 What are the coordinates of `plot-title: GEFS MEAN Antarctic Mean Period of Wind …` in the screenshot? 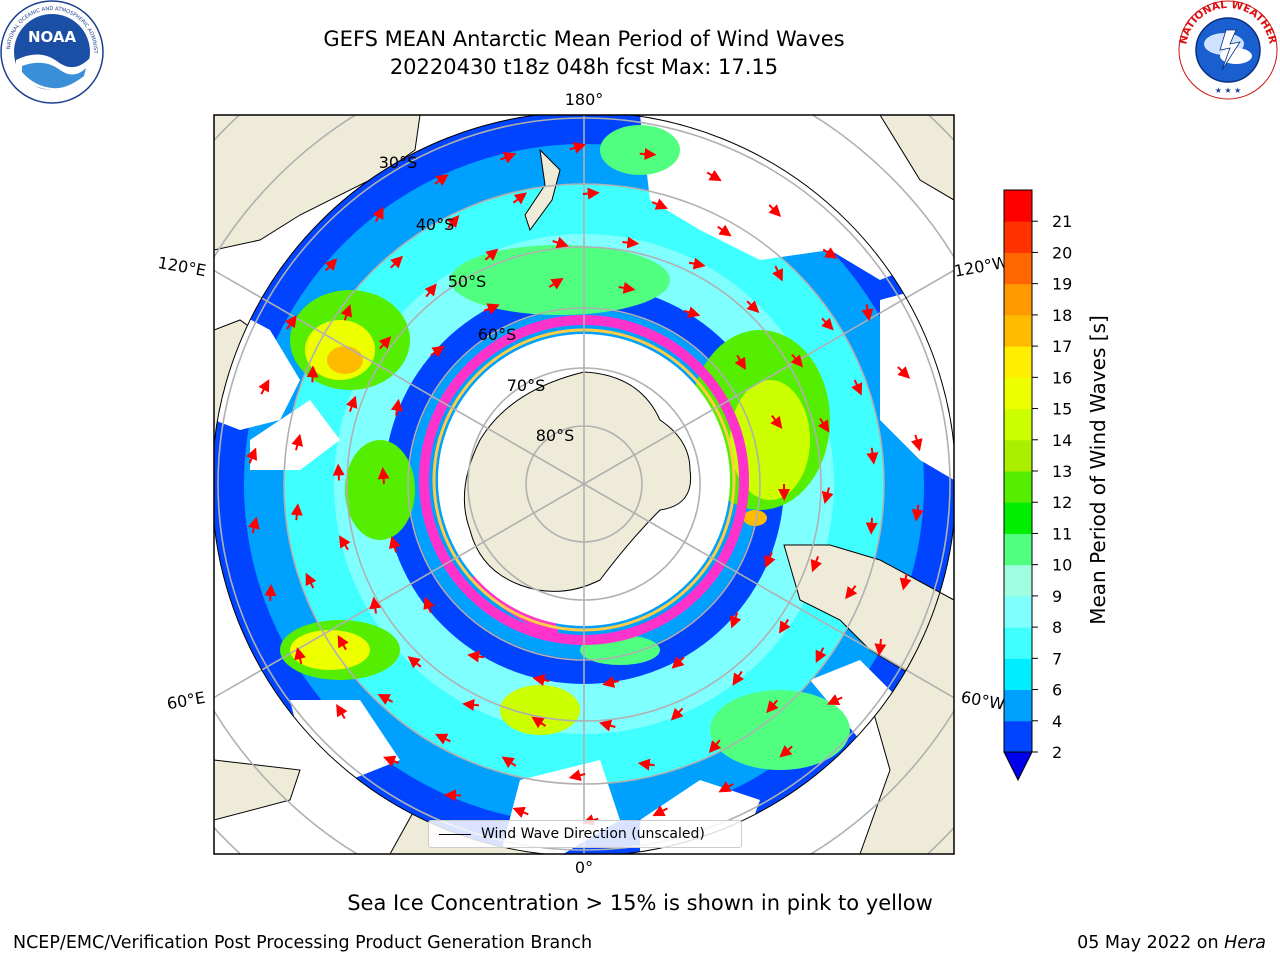 It's located at (584, 39).